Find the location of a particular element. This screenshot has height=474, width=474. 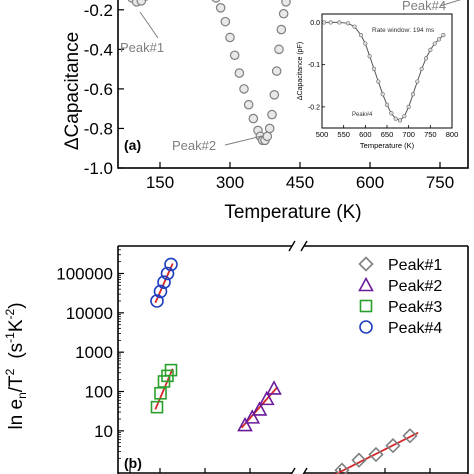

ylabel-part-sup-minus2: -2 is located at coordinates (10, 313).